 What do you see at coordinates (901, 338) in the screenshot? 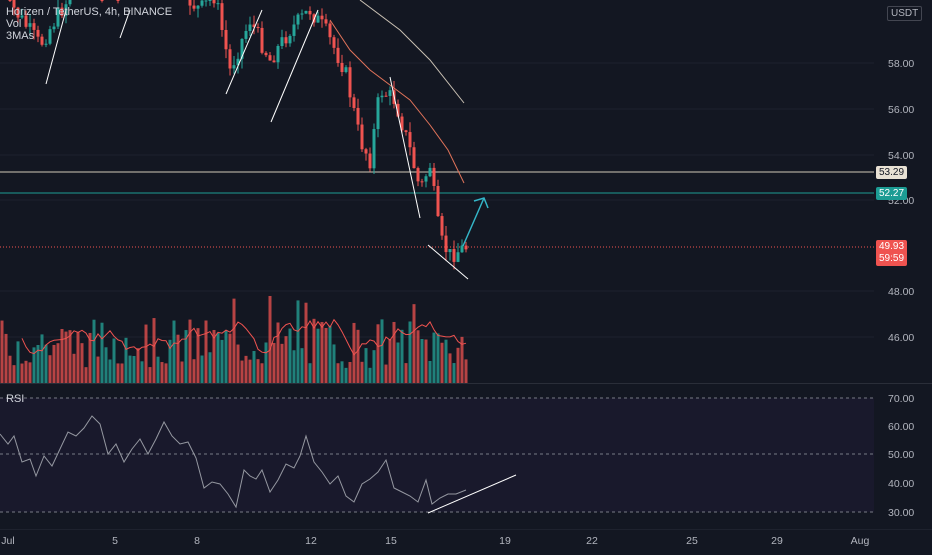
I see `price-tick-label: 46.00` at bounding box center [901, 338].